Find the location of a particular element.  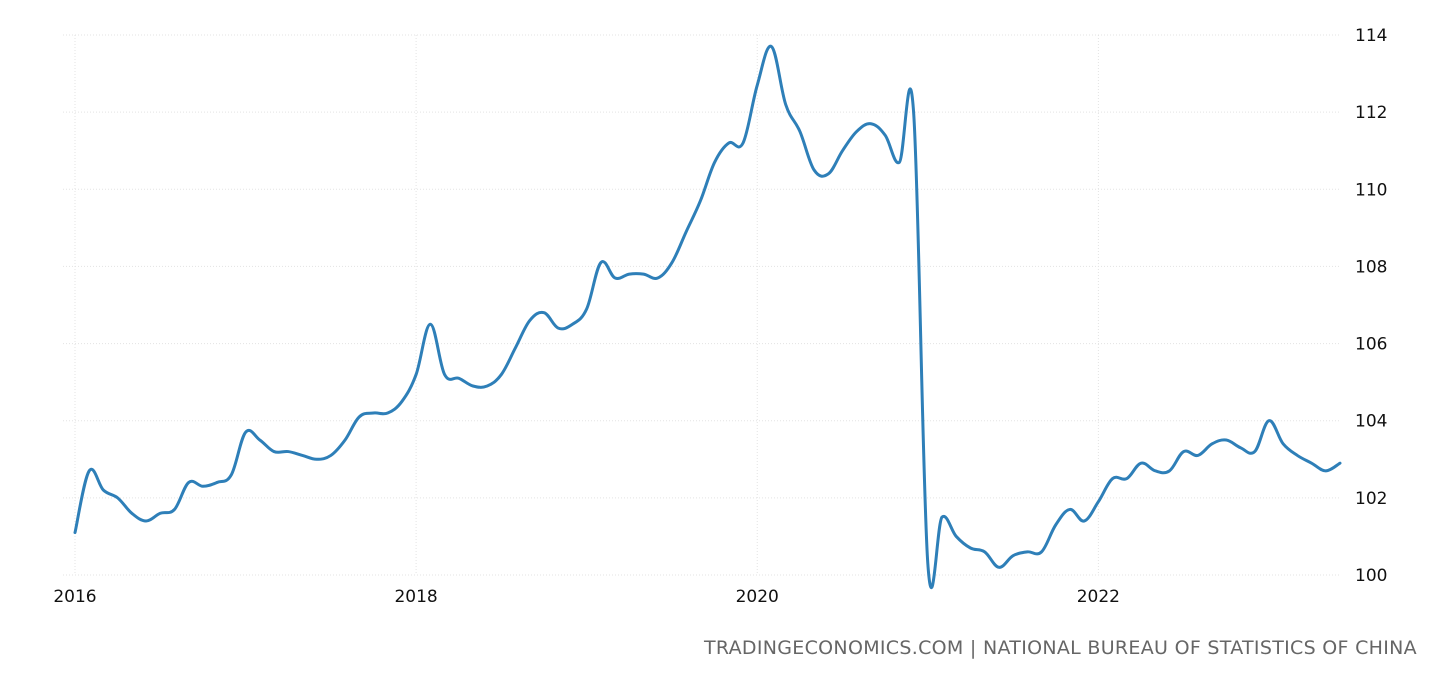

y-tick-label: 106 is located at coordinates (1371, 345).